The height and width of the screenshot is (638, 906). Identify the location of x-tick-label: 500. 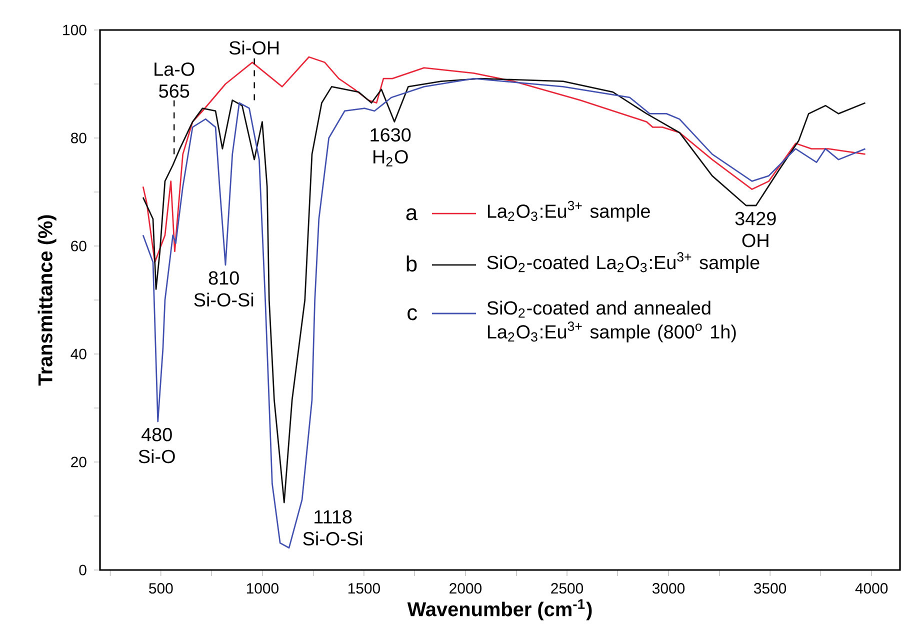
(161, 588).